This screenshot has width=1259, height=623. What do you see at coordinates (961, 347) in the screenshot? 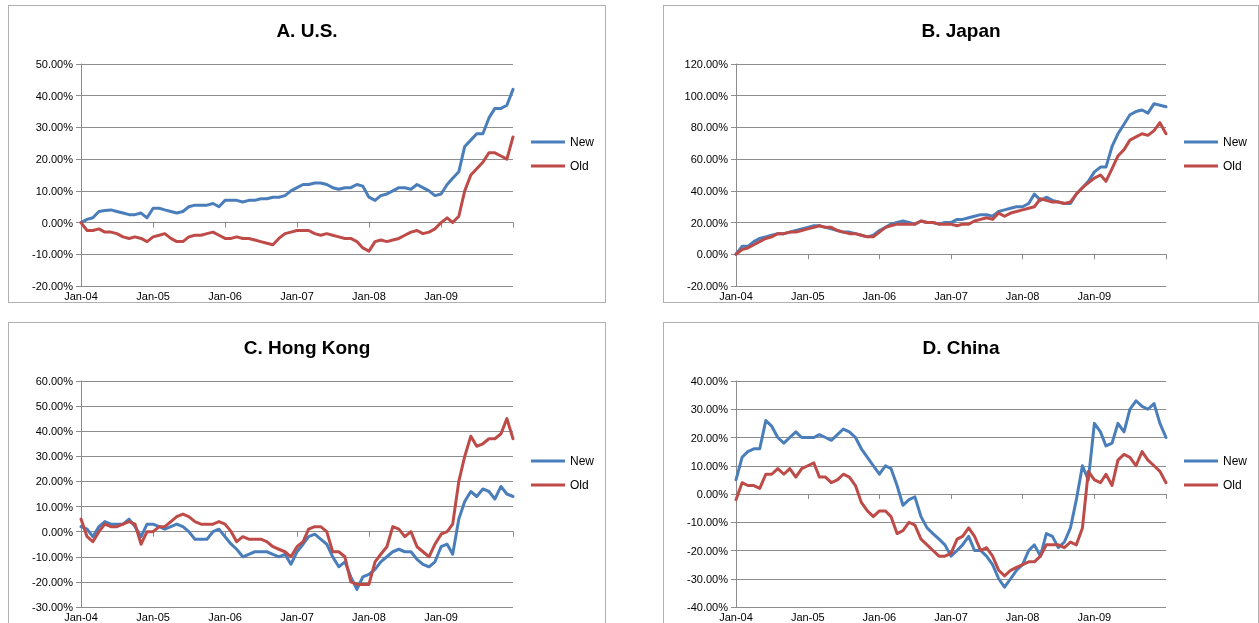
I see `chart-title: D. China` at bounding box center [961, 347].